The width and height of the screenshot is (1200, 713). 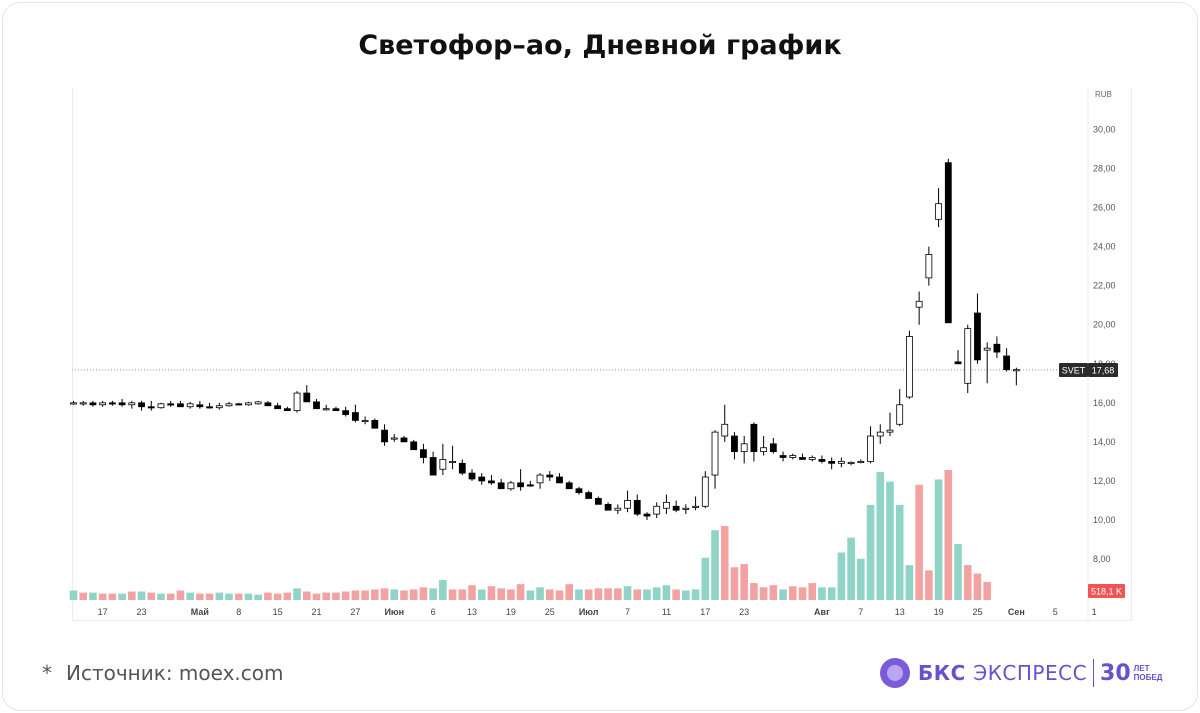 What do you see at coordinates (1102, 559) in the screenshot?
I see `y-tick-label: 8,00` at bounding box center [1102, 559].